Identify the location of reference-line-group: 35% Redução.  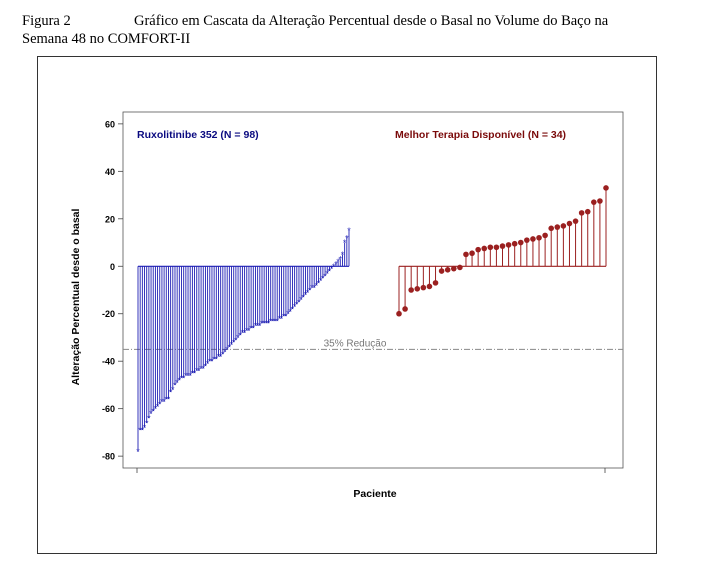
(373, 344).